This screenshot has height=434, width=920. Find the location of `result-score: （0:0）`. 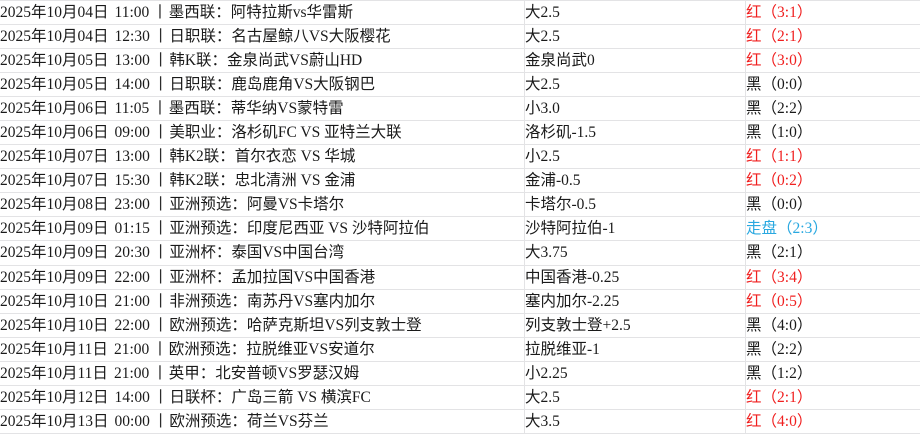

result-score: （0:0） is located at coordinates (787, 84).